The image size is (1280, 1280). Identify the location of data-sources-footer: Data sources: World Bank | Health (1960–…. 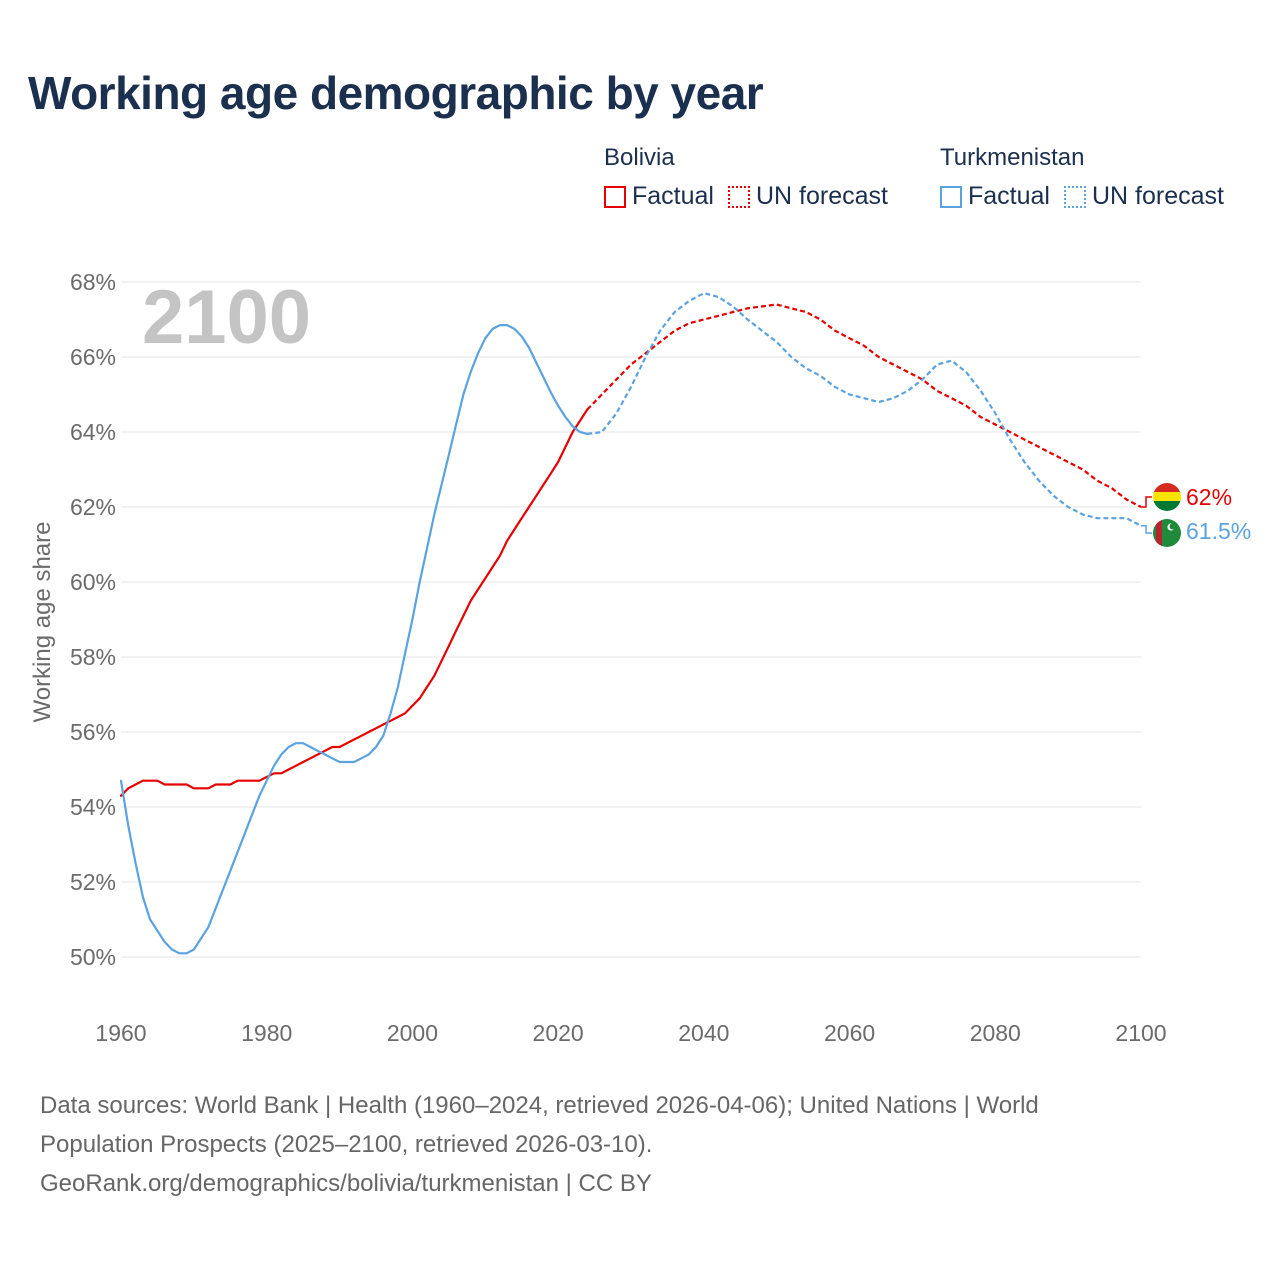
(640, 1144).